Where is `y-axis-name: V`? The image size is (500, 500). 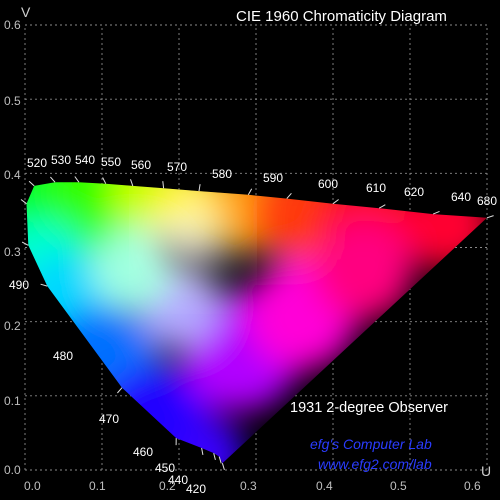 y-axis-name: V is located at coordinates (26, 12).